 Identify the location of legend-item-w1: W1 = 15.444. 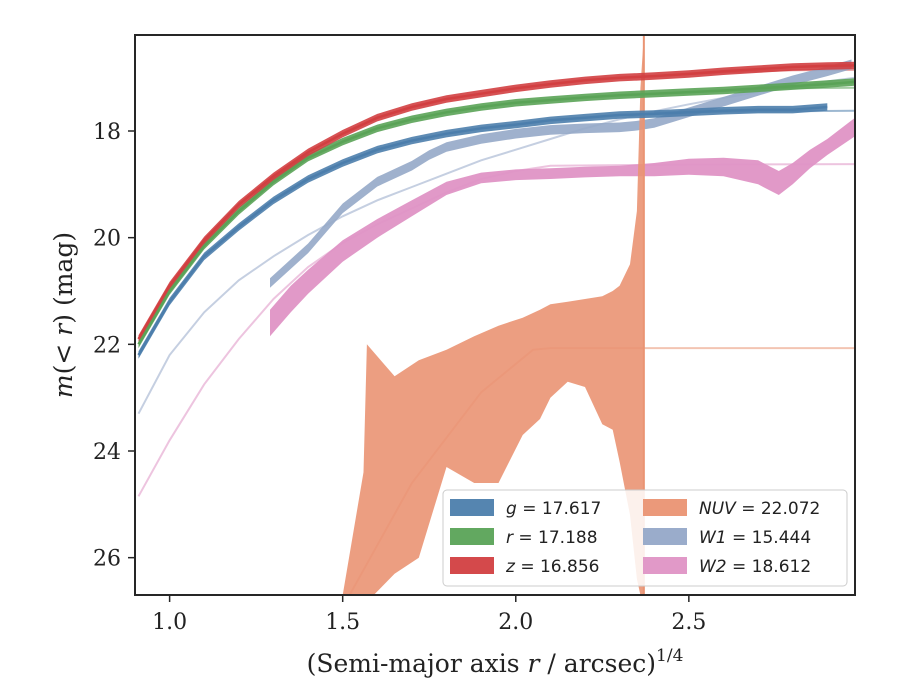
(727, 538).